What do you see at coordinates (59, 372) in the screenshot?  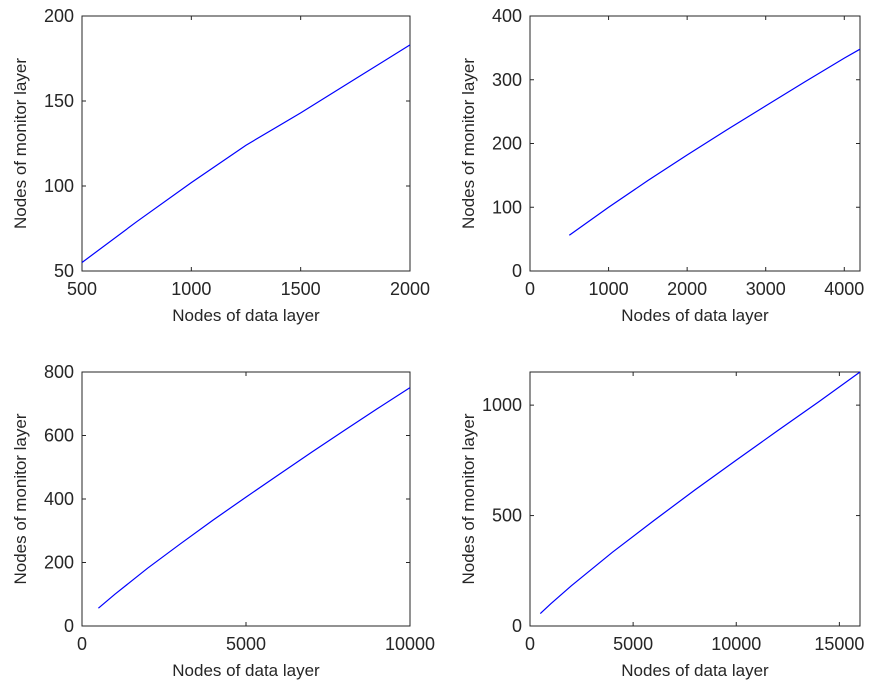 I see `y-tick-label: 800` at bounding box center [59, 372].